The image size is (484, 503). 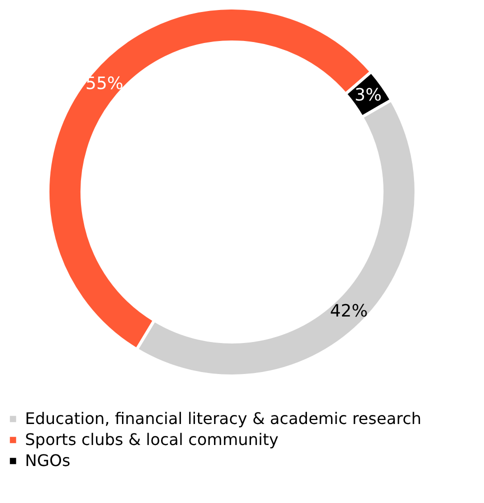 What do you see at coordinates (349, 311) in the screenshot?
I see `data-label: 42%` at bounding box center [349, 311].